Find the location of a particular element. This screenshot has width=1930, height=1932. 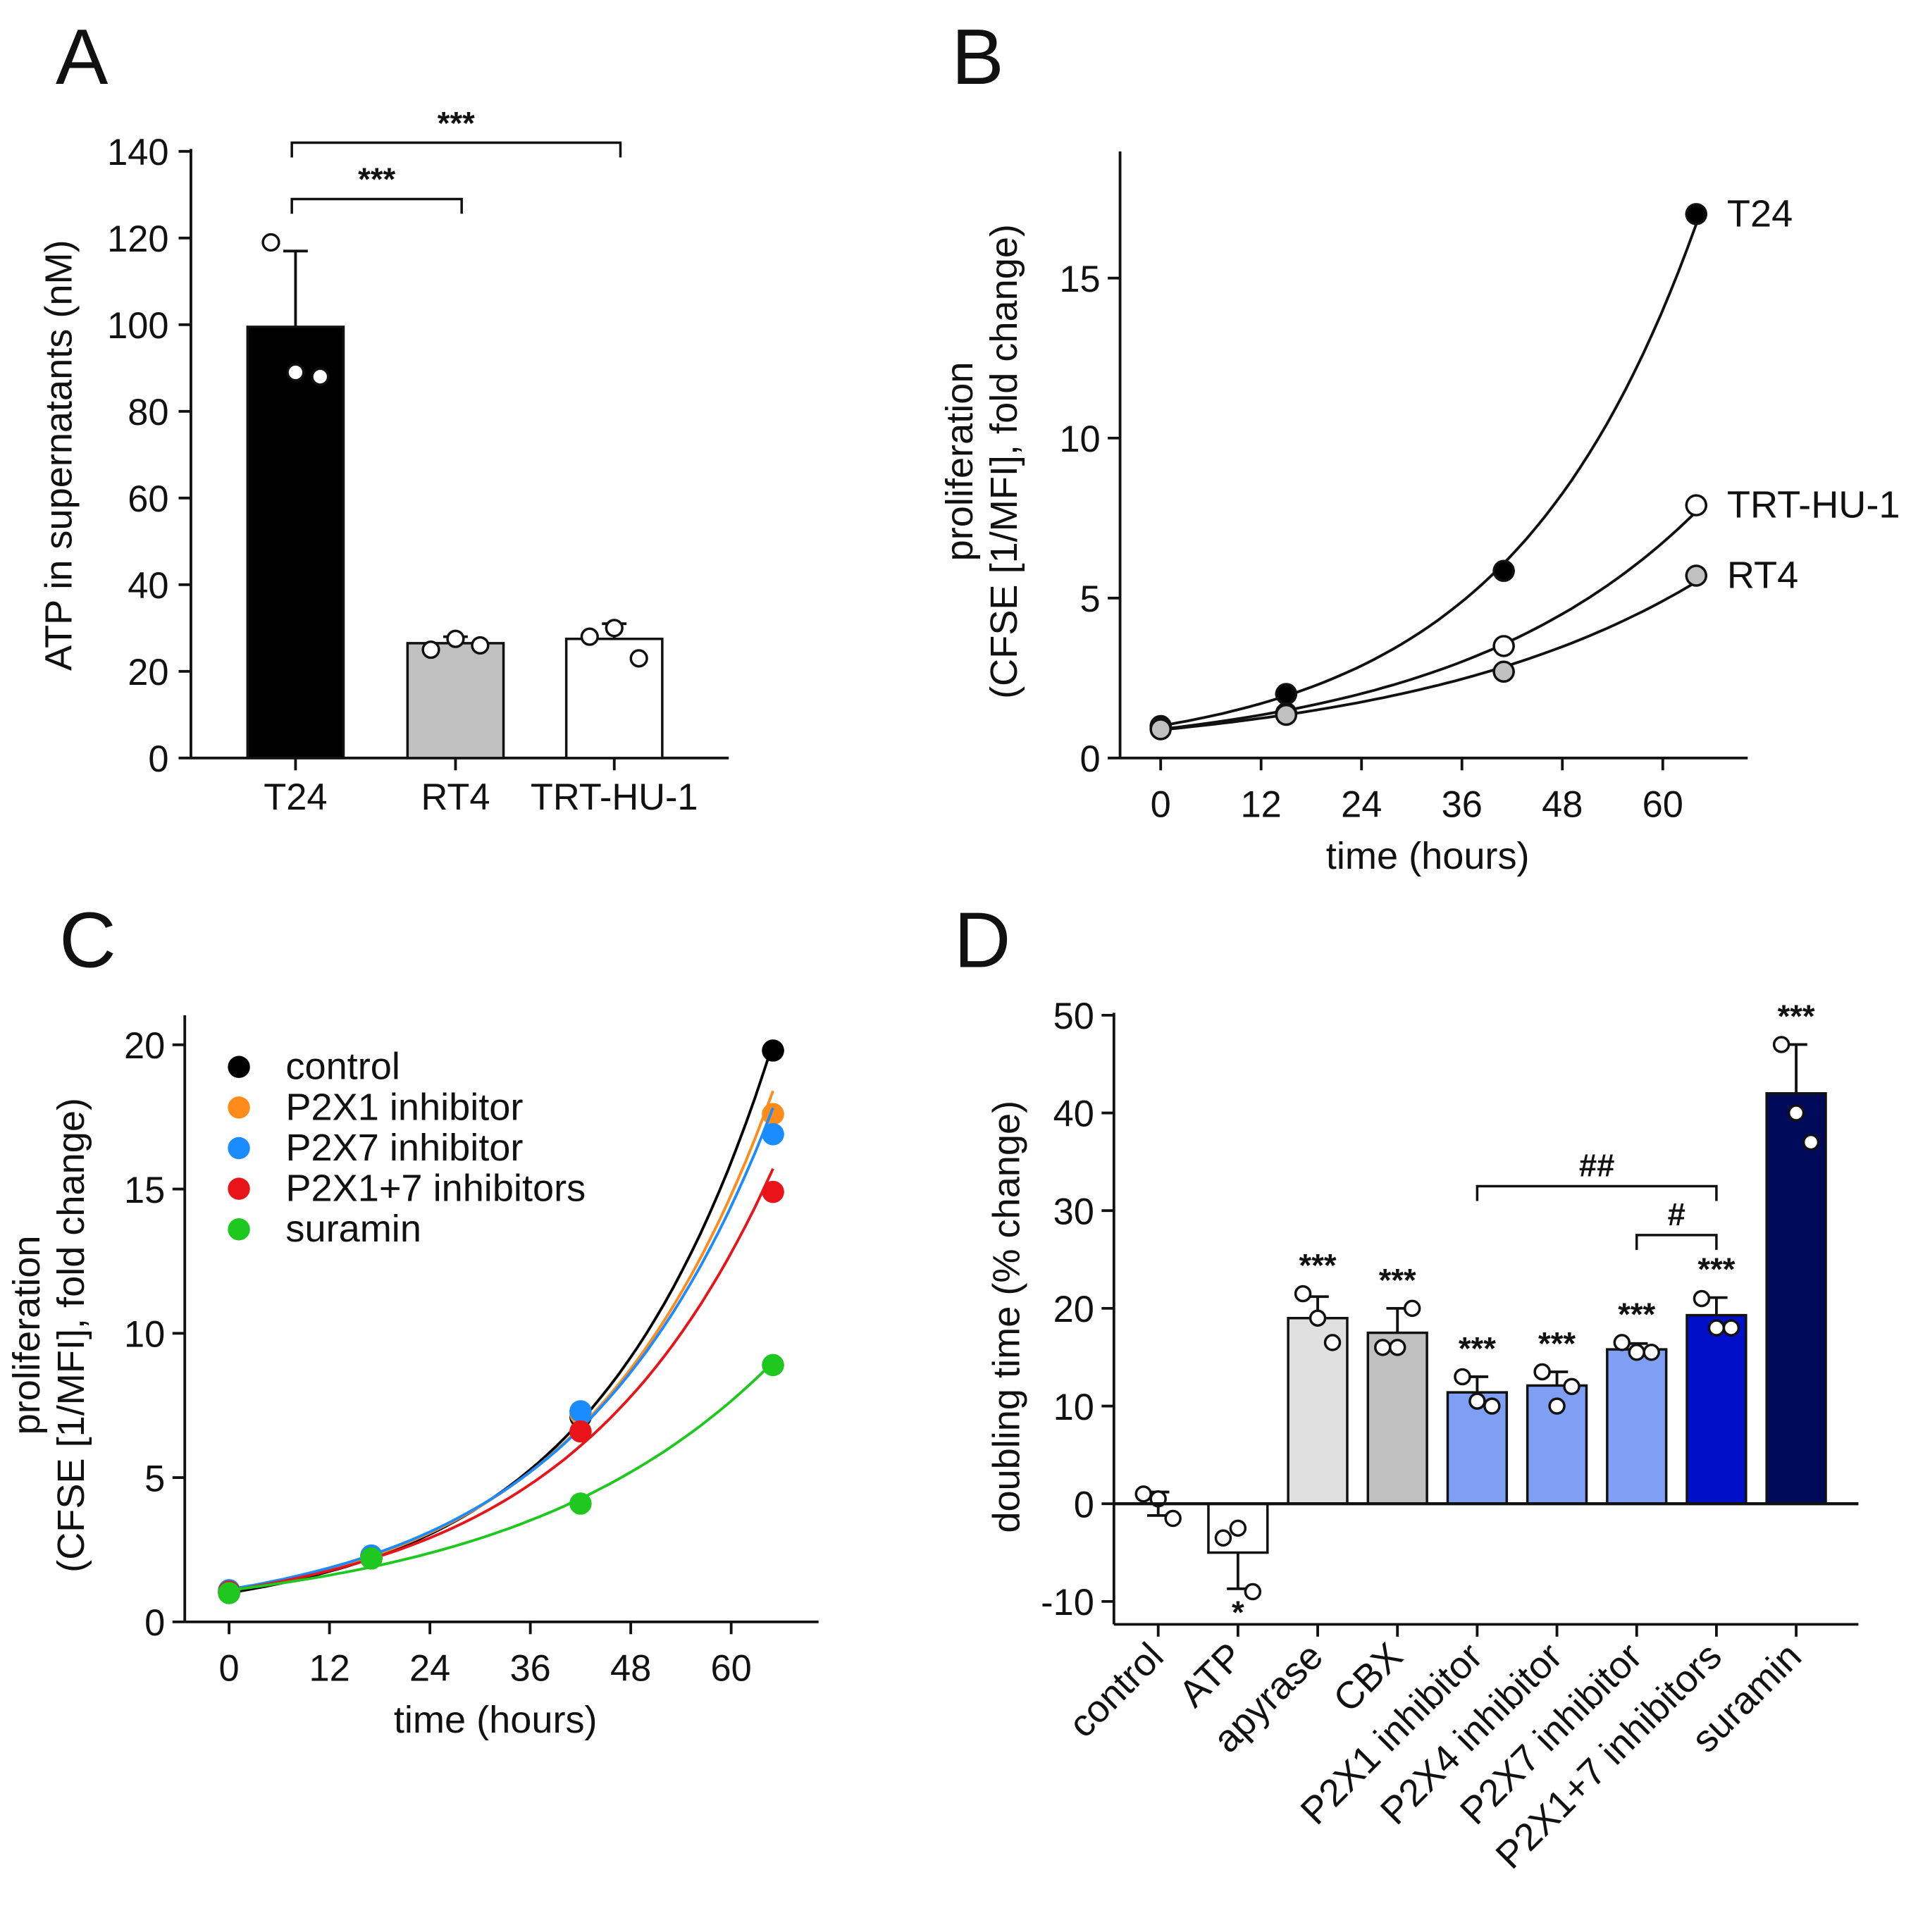

panel-letter-b: B is located at coordinates (977, 57).